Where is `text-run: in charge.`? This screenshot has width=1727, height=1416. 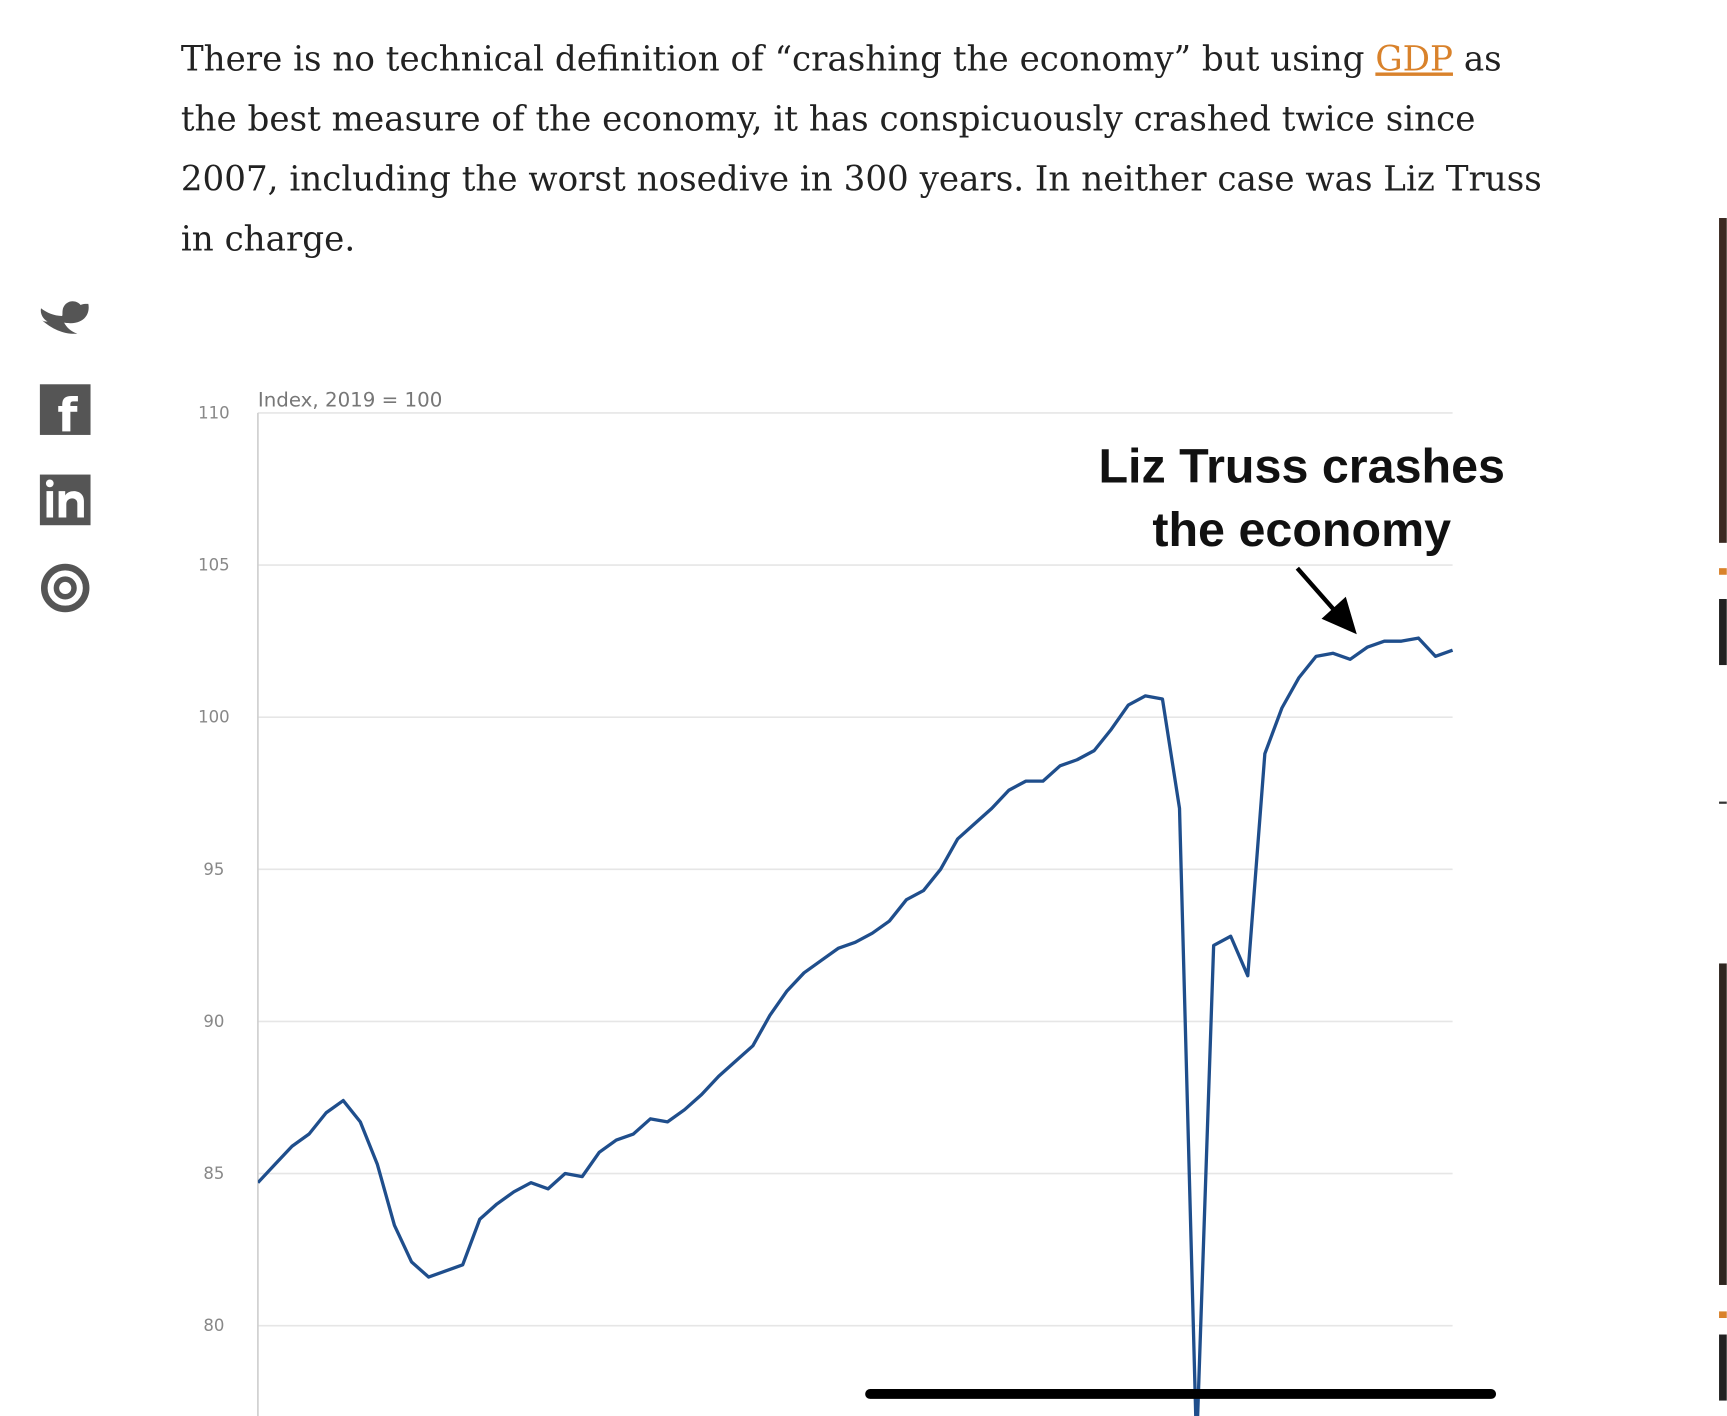
text-run: in charge. is located at coordinates (268, 239).